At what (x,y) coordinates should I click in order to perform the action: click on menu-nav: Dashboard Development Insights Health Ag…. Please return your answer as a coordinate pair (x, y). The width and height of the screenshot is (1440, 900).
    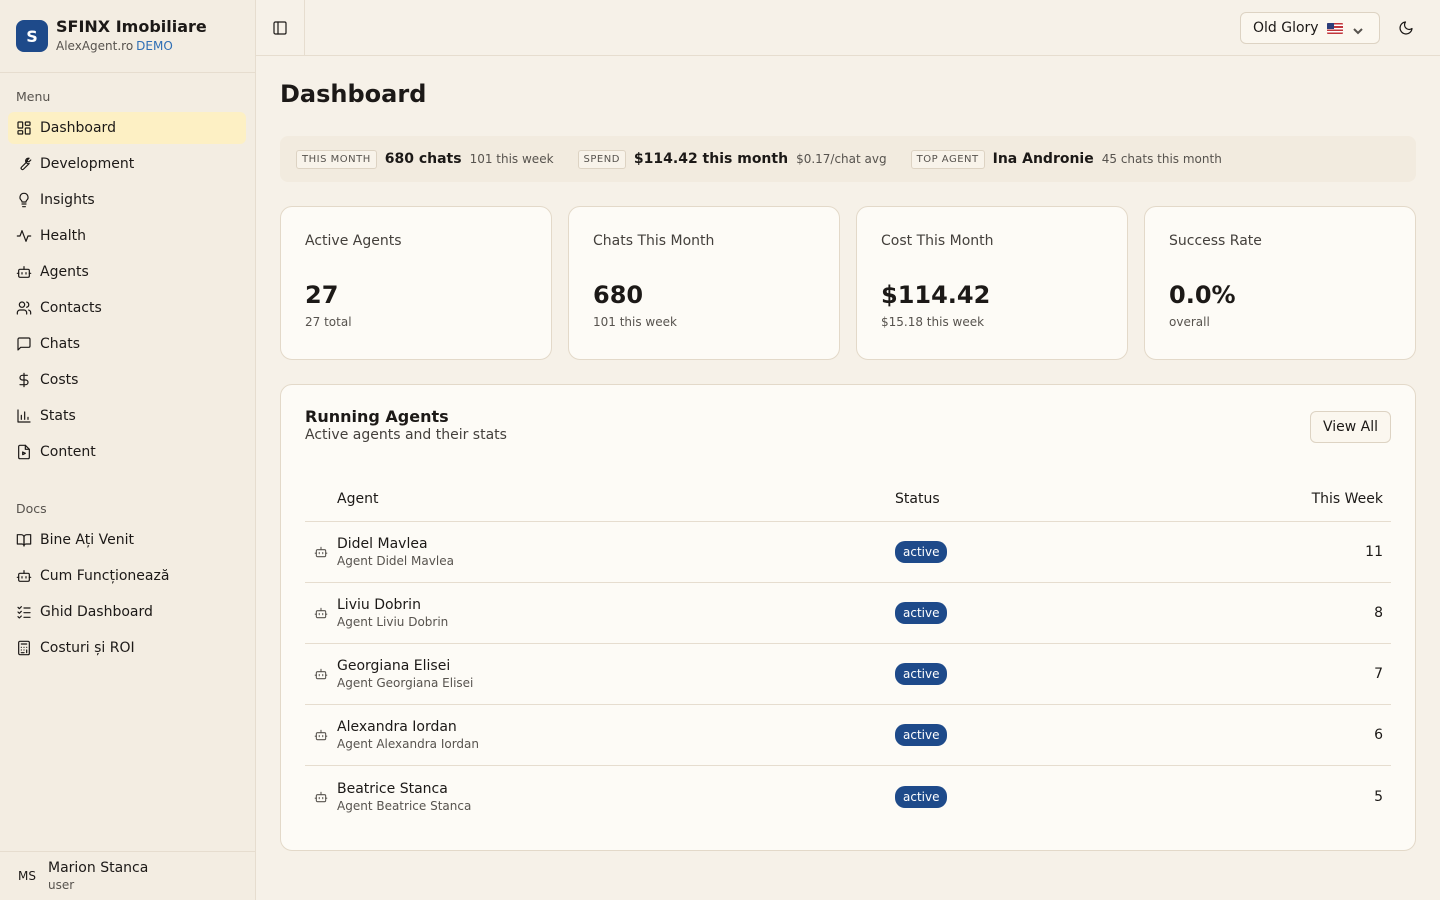
    Looking at the image, I should click on (127, 292).